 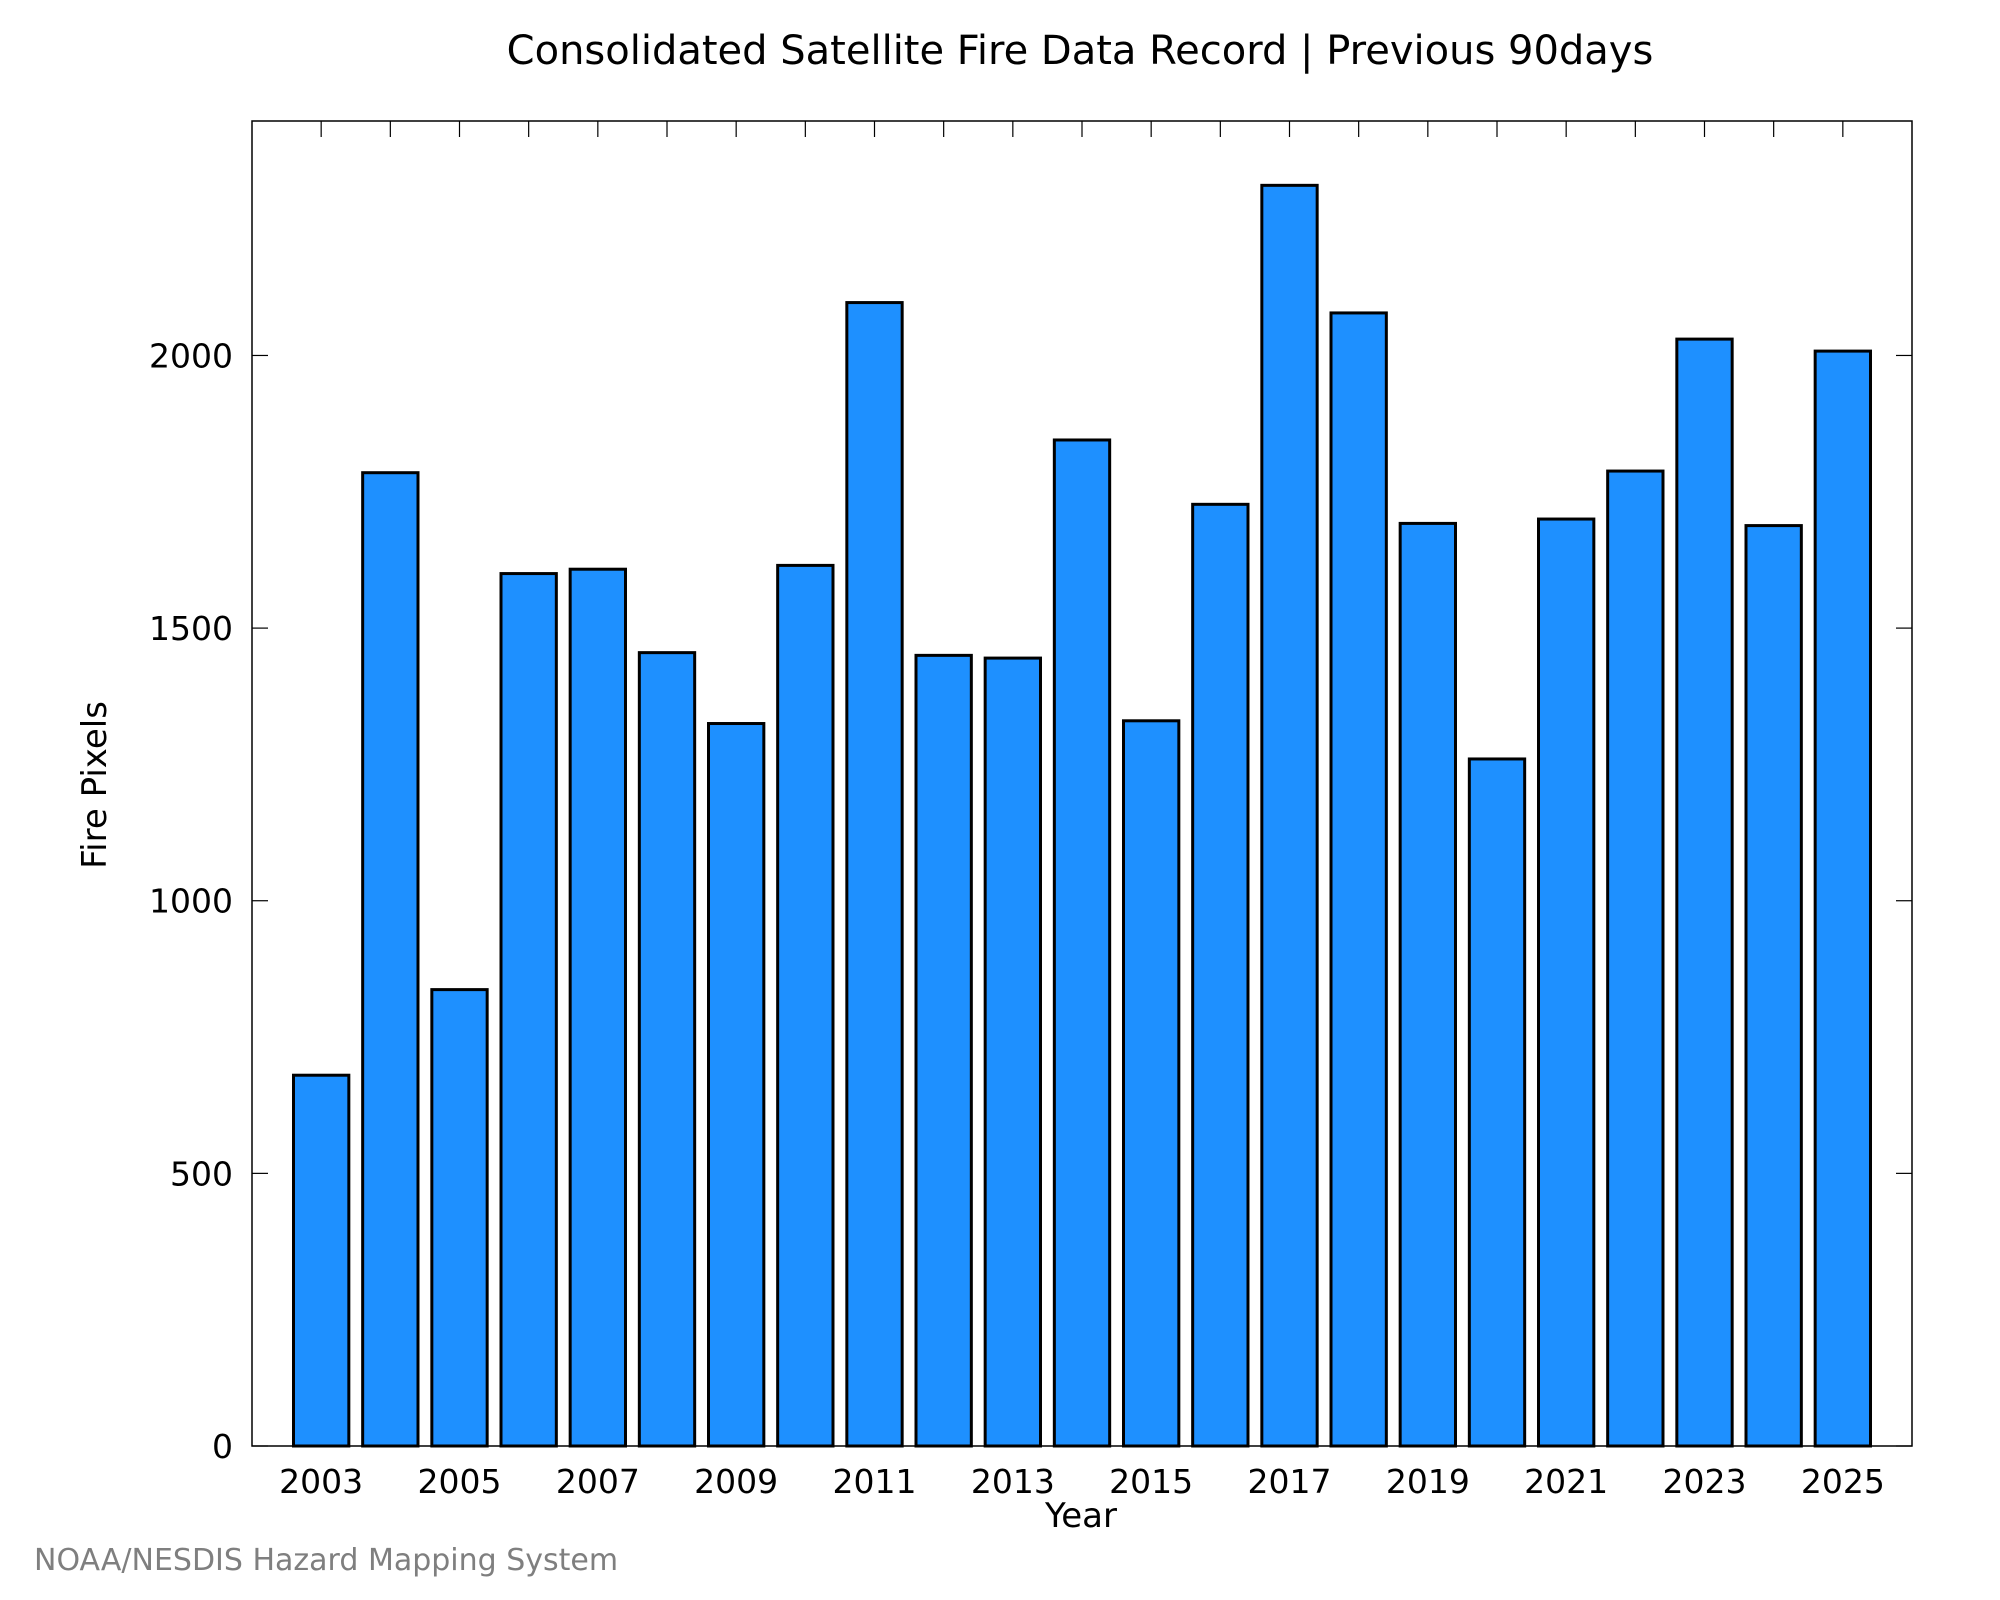 I want to click on bar-2020, so click(x=1497, y=1102).